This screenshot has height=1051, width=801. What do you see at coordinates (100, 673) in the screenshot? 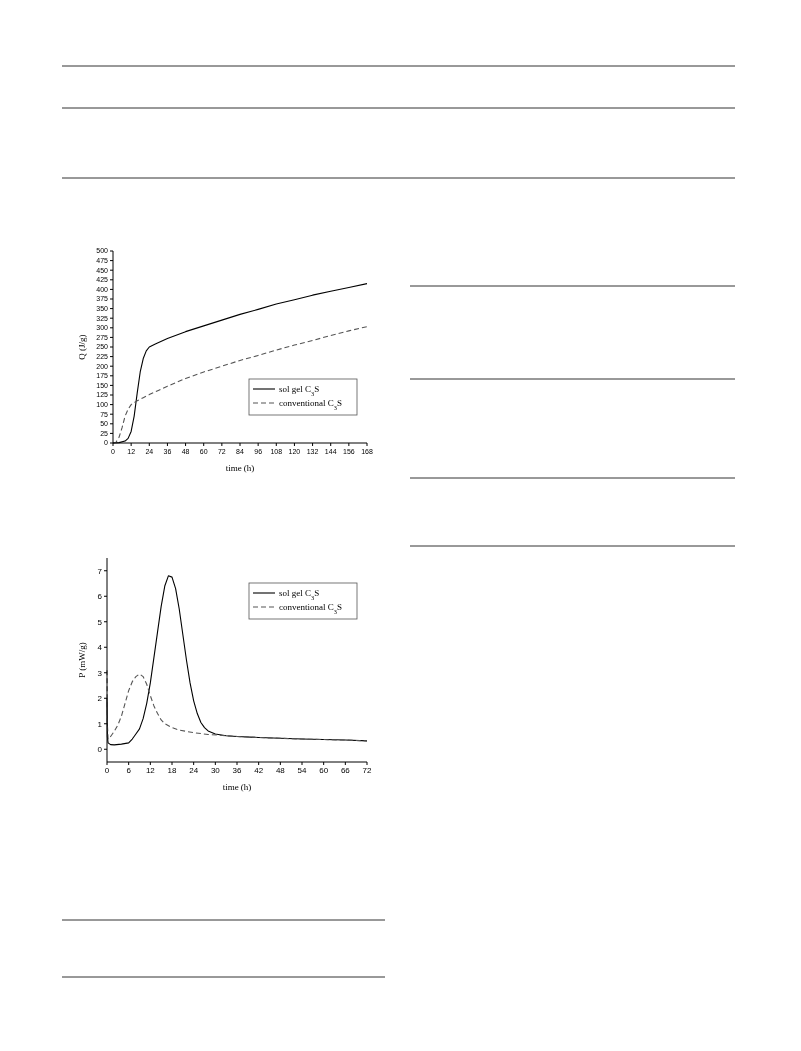
I see `y-tick-label: 3` at bounding box center [100, 673].